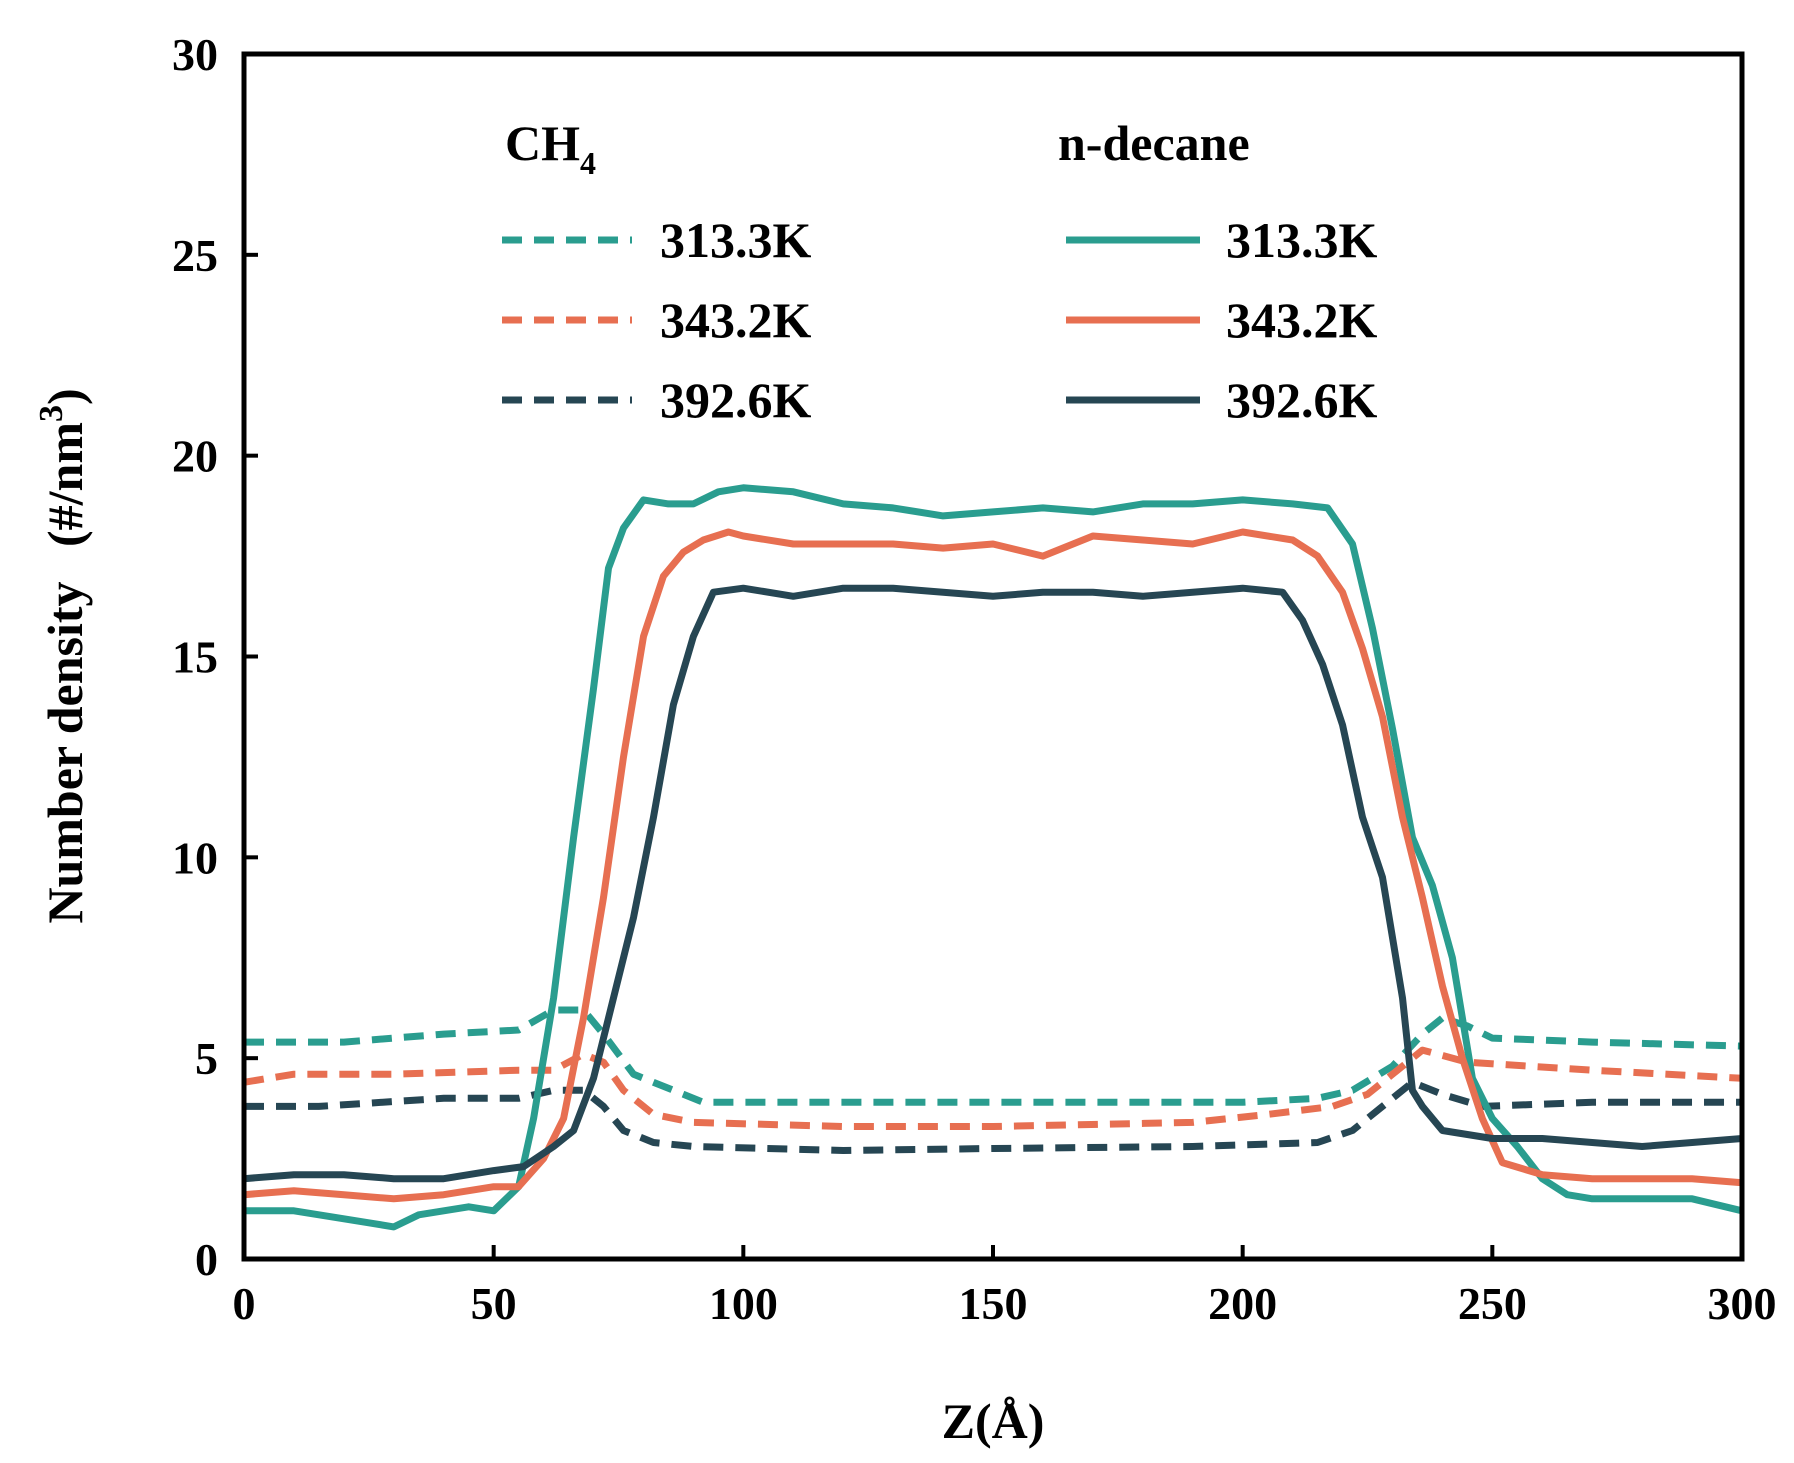 The height and width of the screenshot is (1463, 1794). What do you see at coordinates (736, 240) in the screenshot?
I see `legend-label-ch4-313_3K: 313.3K` at bounding box center [736, 240].